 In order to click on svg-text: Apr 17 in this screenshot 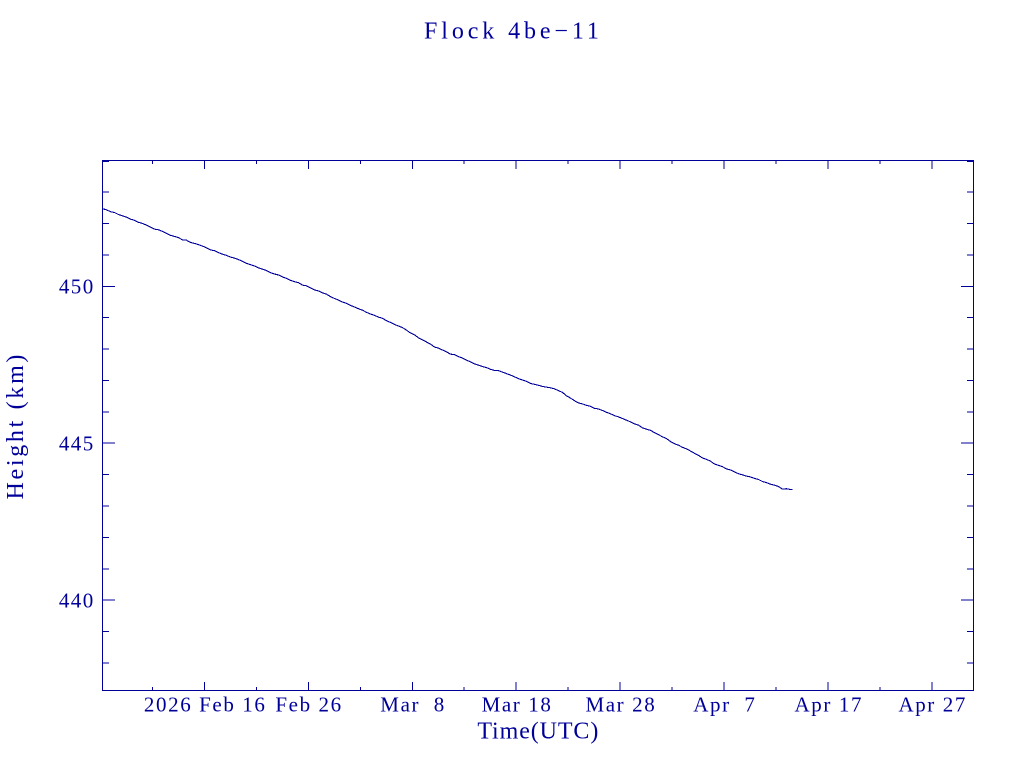, I will do `click(829, 705)`.